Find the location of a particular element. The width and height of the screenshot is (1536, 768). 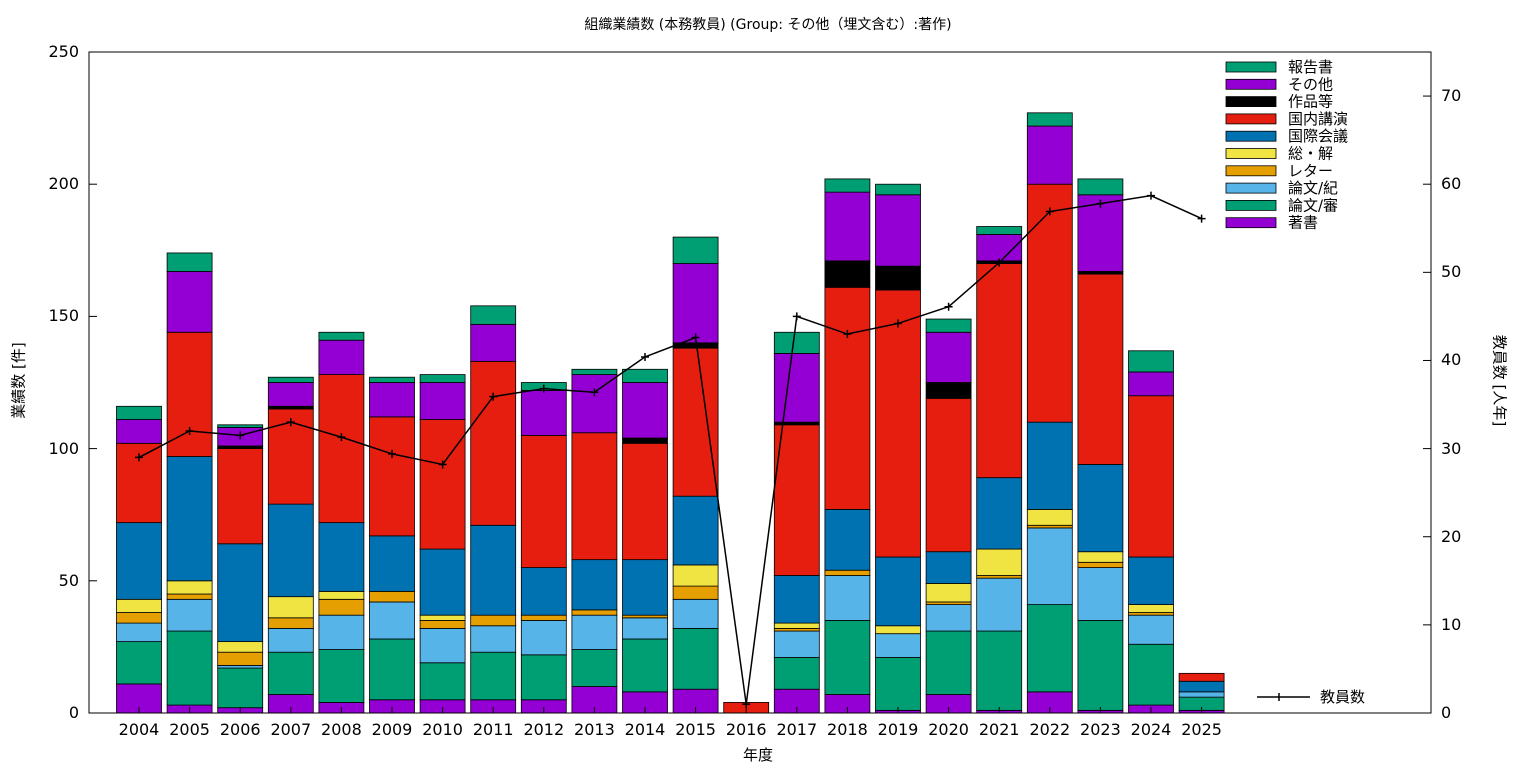

legend-swatch-作品等 is located at coordinates (1251, 101).